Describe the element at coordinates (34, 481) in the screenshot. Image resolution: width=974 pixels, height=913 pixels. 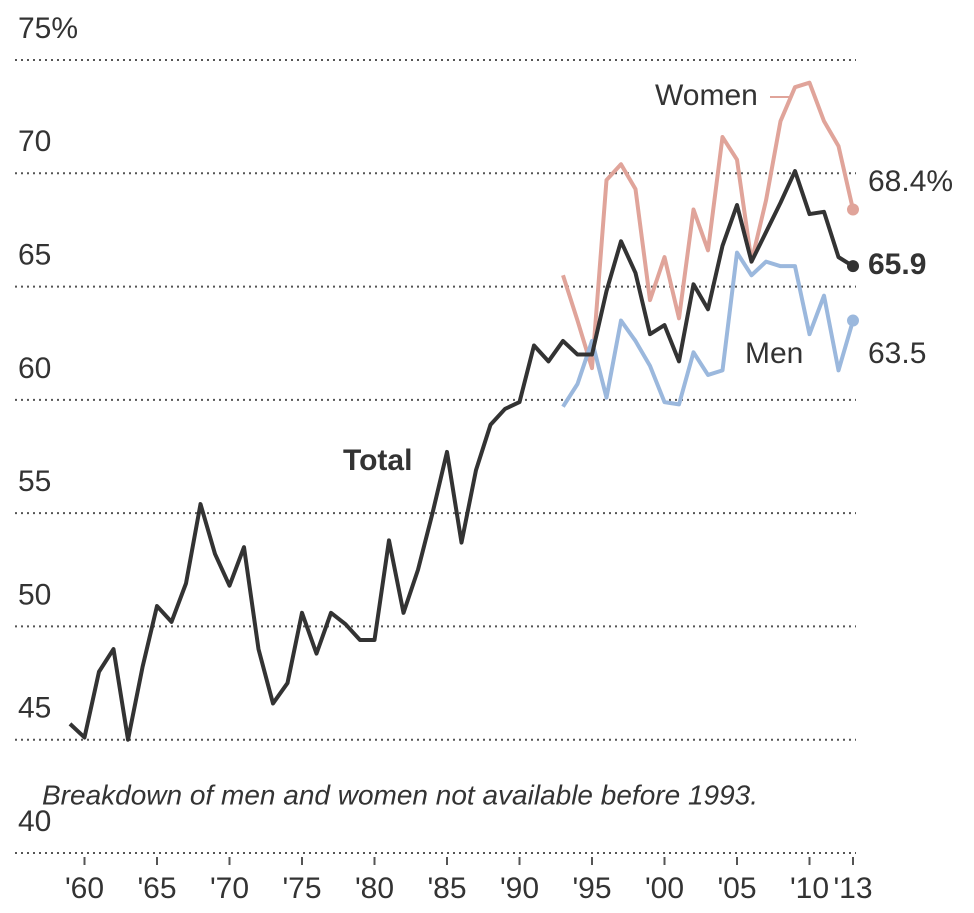
I see `y-tick-label: 55` at that location.